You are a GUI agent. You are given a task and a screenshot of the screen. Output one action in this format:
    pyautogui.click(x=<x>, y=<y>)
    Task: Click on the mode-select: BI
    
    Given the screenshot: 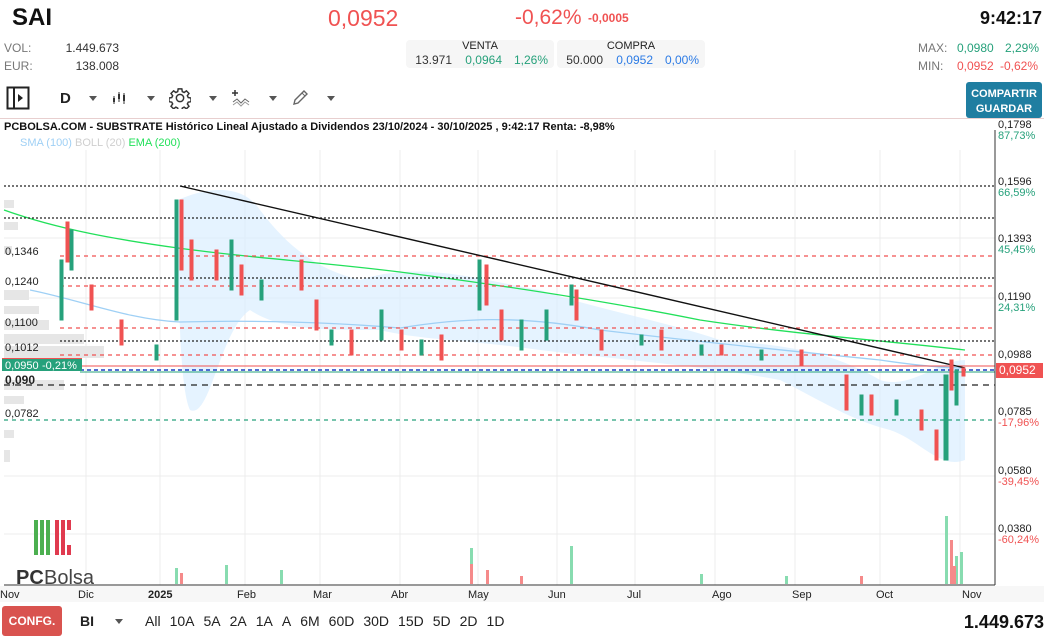 What is the action you would take?
    pyautogui.click(x=87, y=621)
    